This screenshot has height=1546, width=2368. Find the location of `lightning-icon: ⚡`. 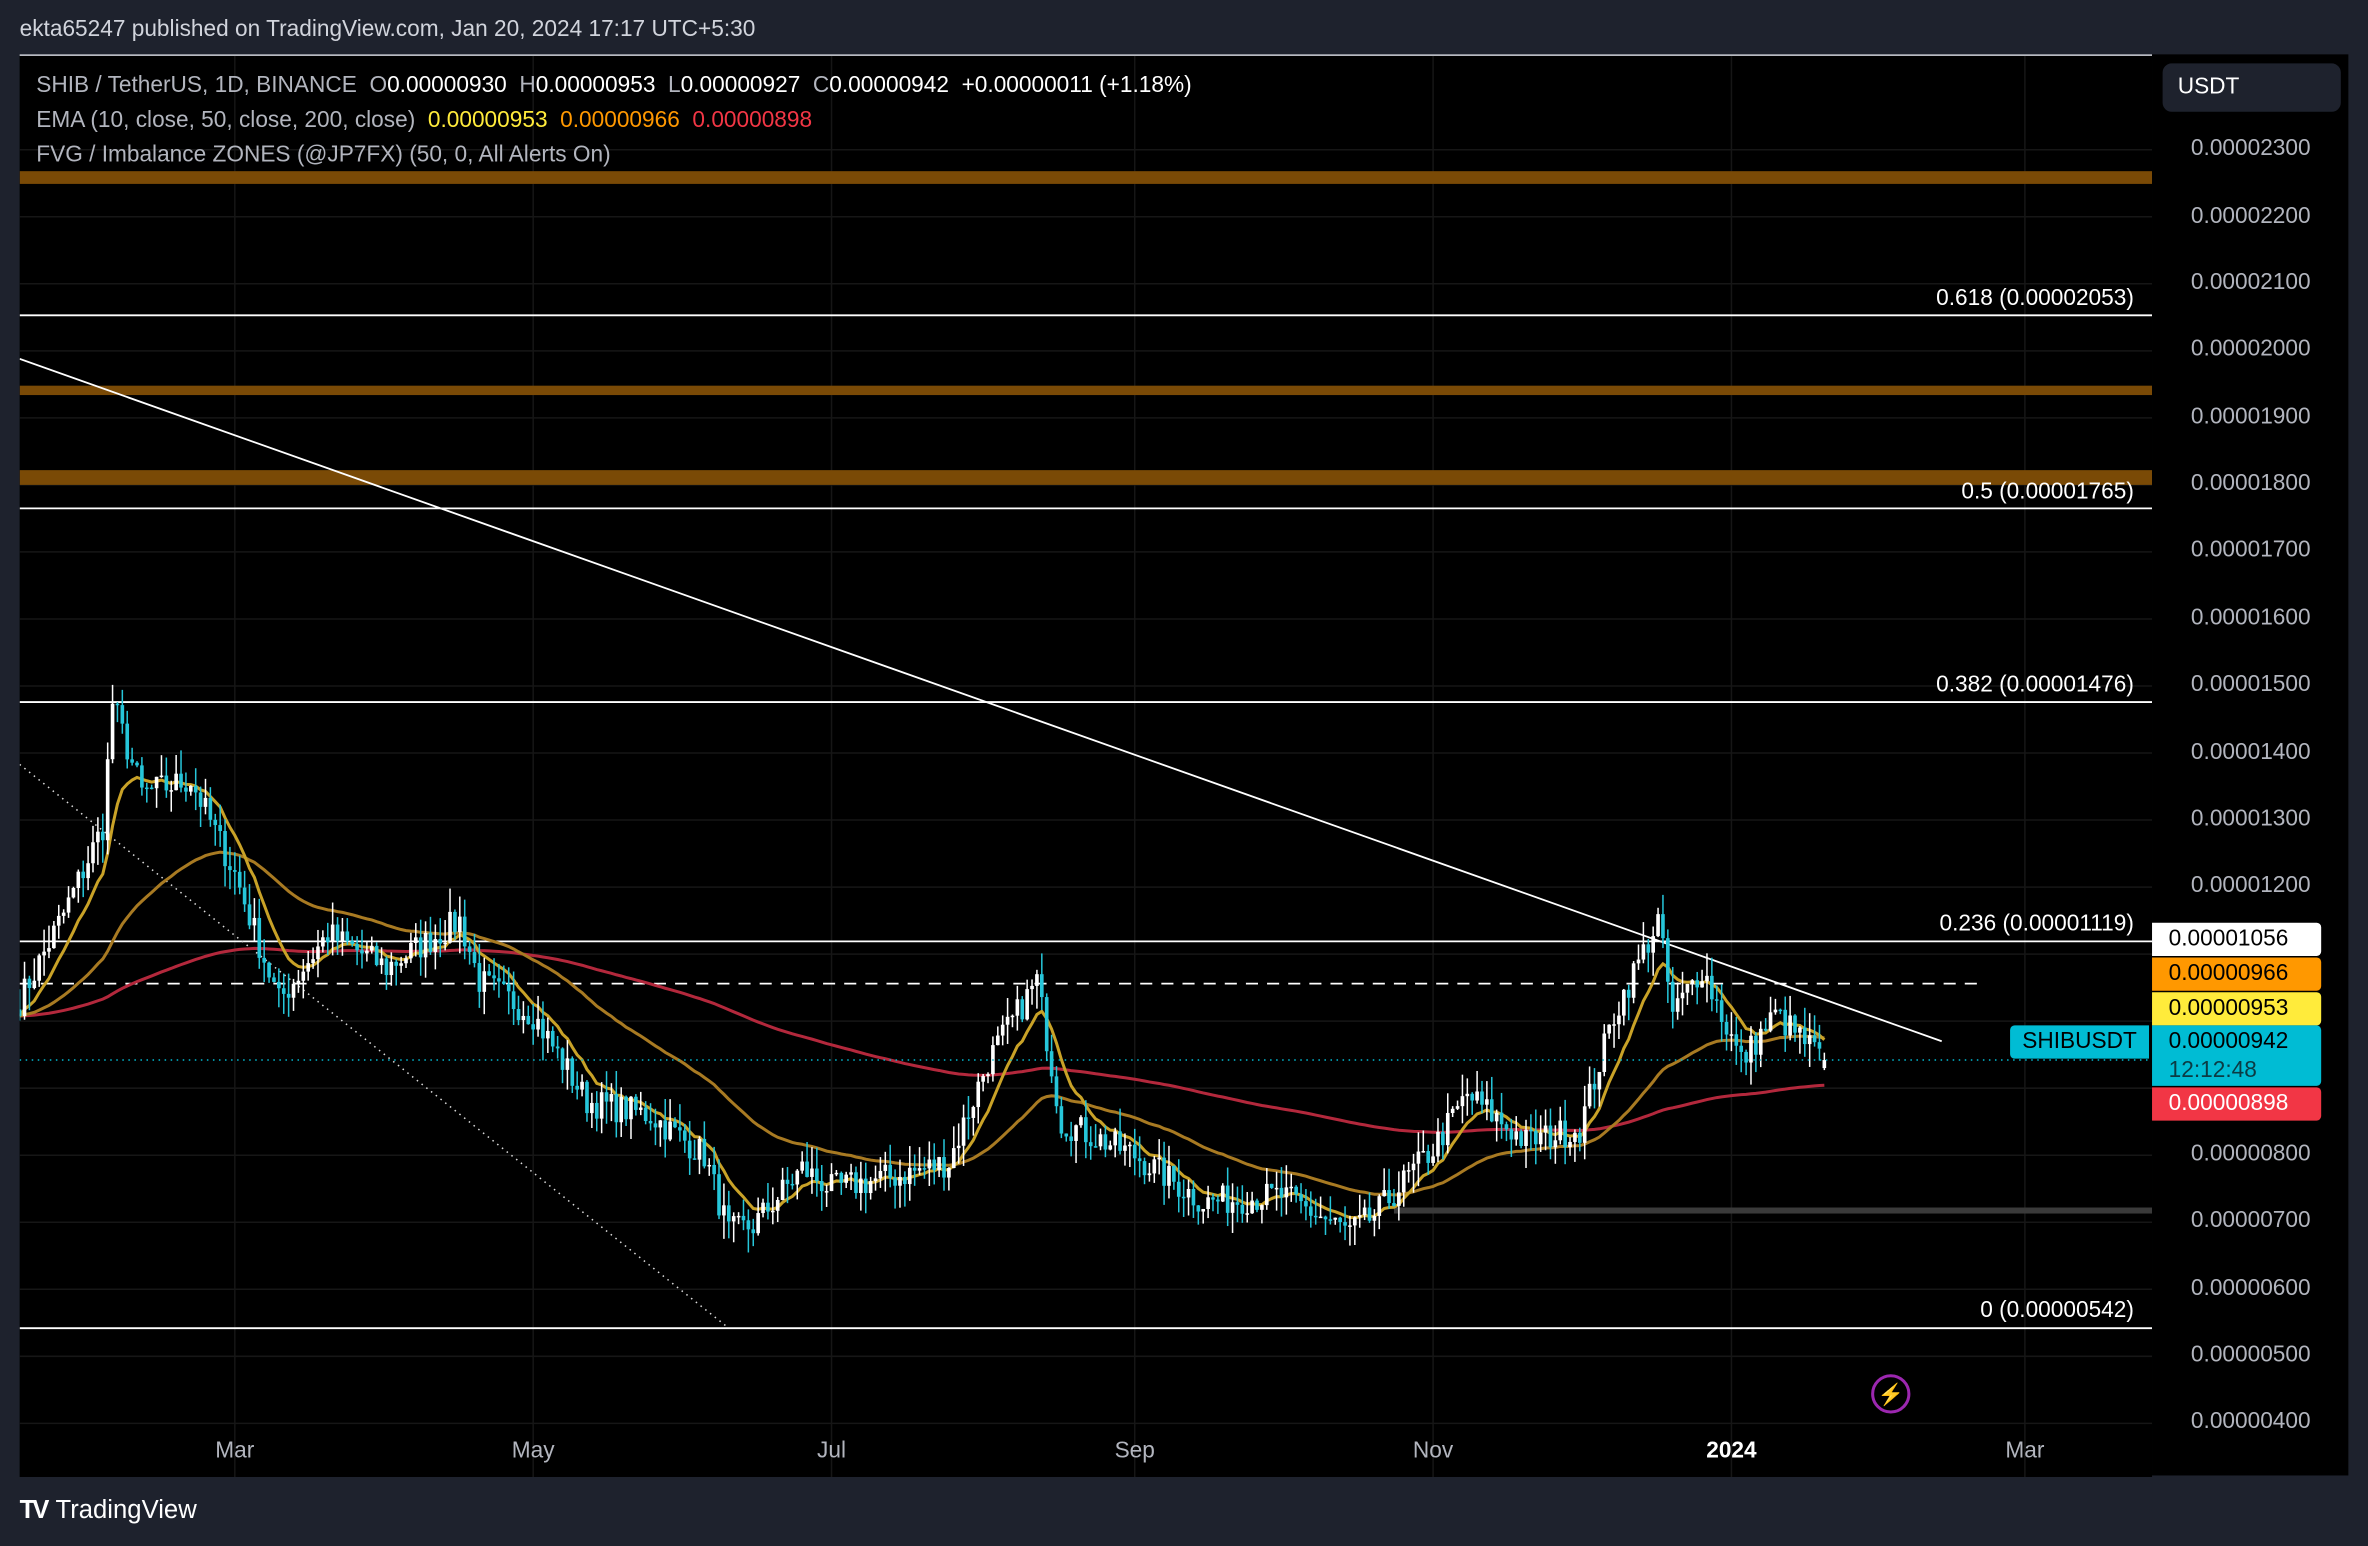

lightning-icon: ⚡ is located at coordinates (1891, 1394).